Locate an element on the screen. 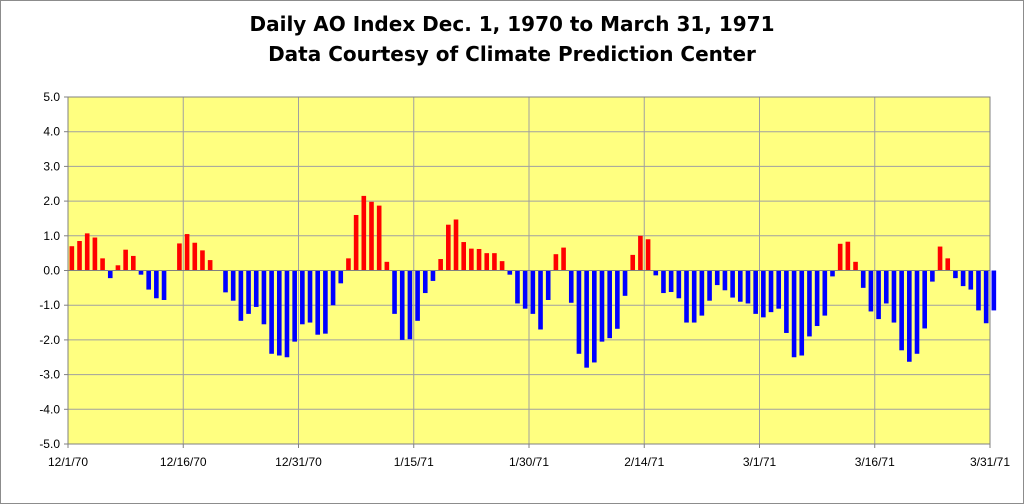 This screenshot has height=504, width=1024. y-tick-label: -3.0 is located at coordinates (49, 375).